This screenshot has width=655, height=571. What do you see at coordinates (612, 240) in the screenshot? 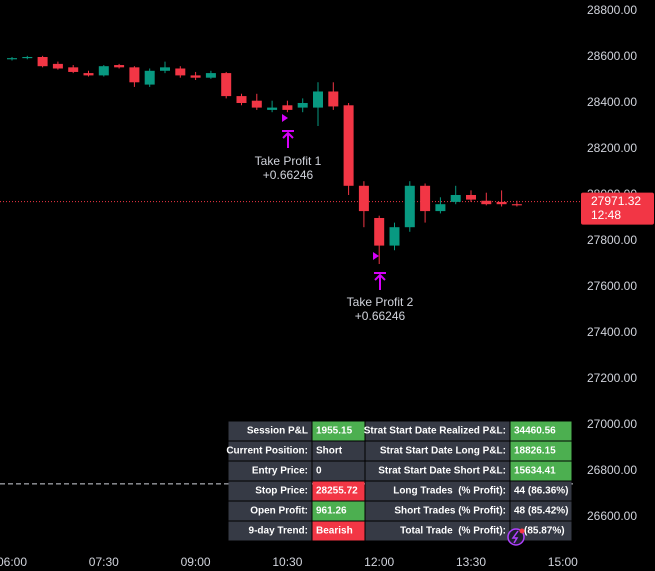
I see `y-tick-label: 27800.00` at bounding box center [612, 240].